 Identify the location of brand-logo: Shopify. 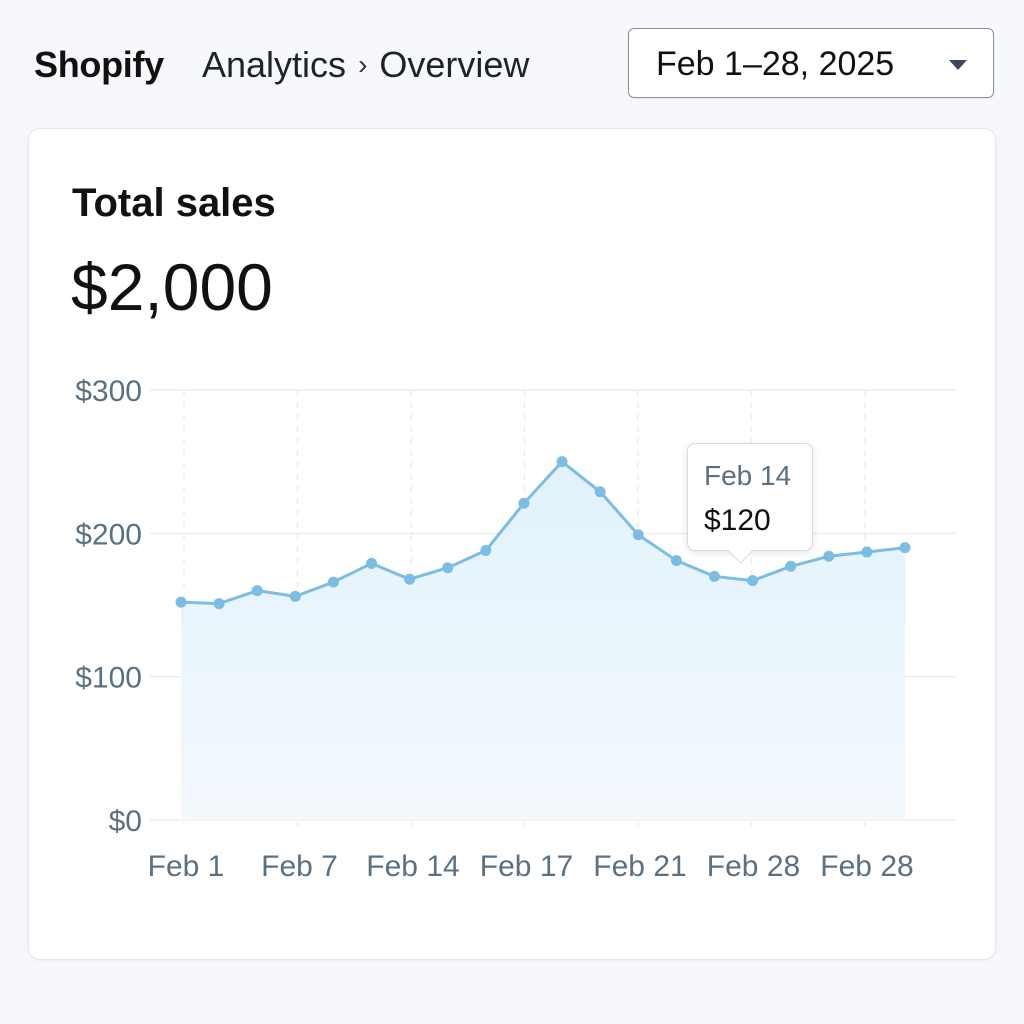
(99, 64).